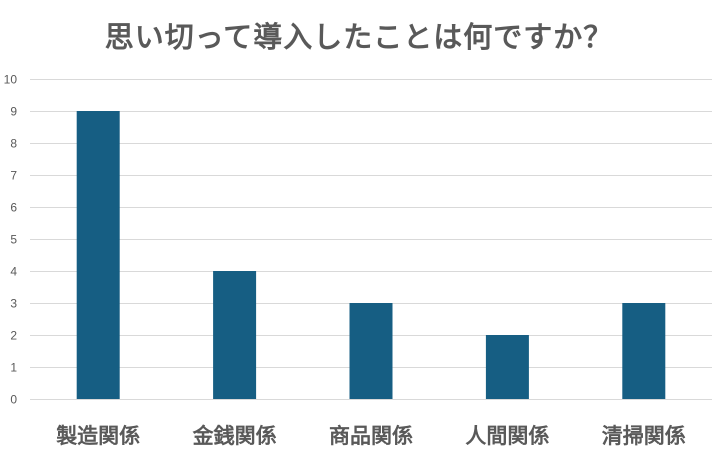 The width and height of the screenshot is (718, 457). I want to click on y-axis-ticks: 0 1 2 3 4 5 6 7 8 9 10, so click(11, 240).